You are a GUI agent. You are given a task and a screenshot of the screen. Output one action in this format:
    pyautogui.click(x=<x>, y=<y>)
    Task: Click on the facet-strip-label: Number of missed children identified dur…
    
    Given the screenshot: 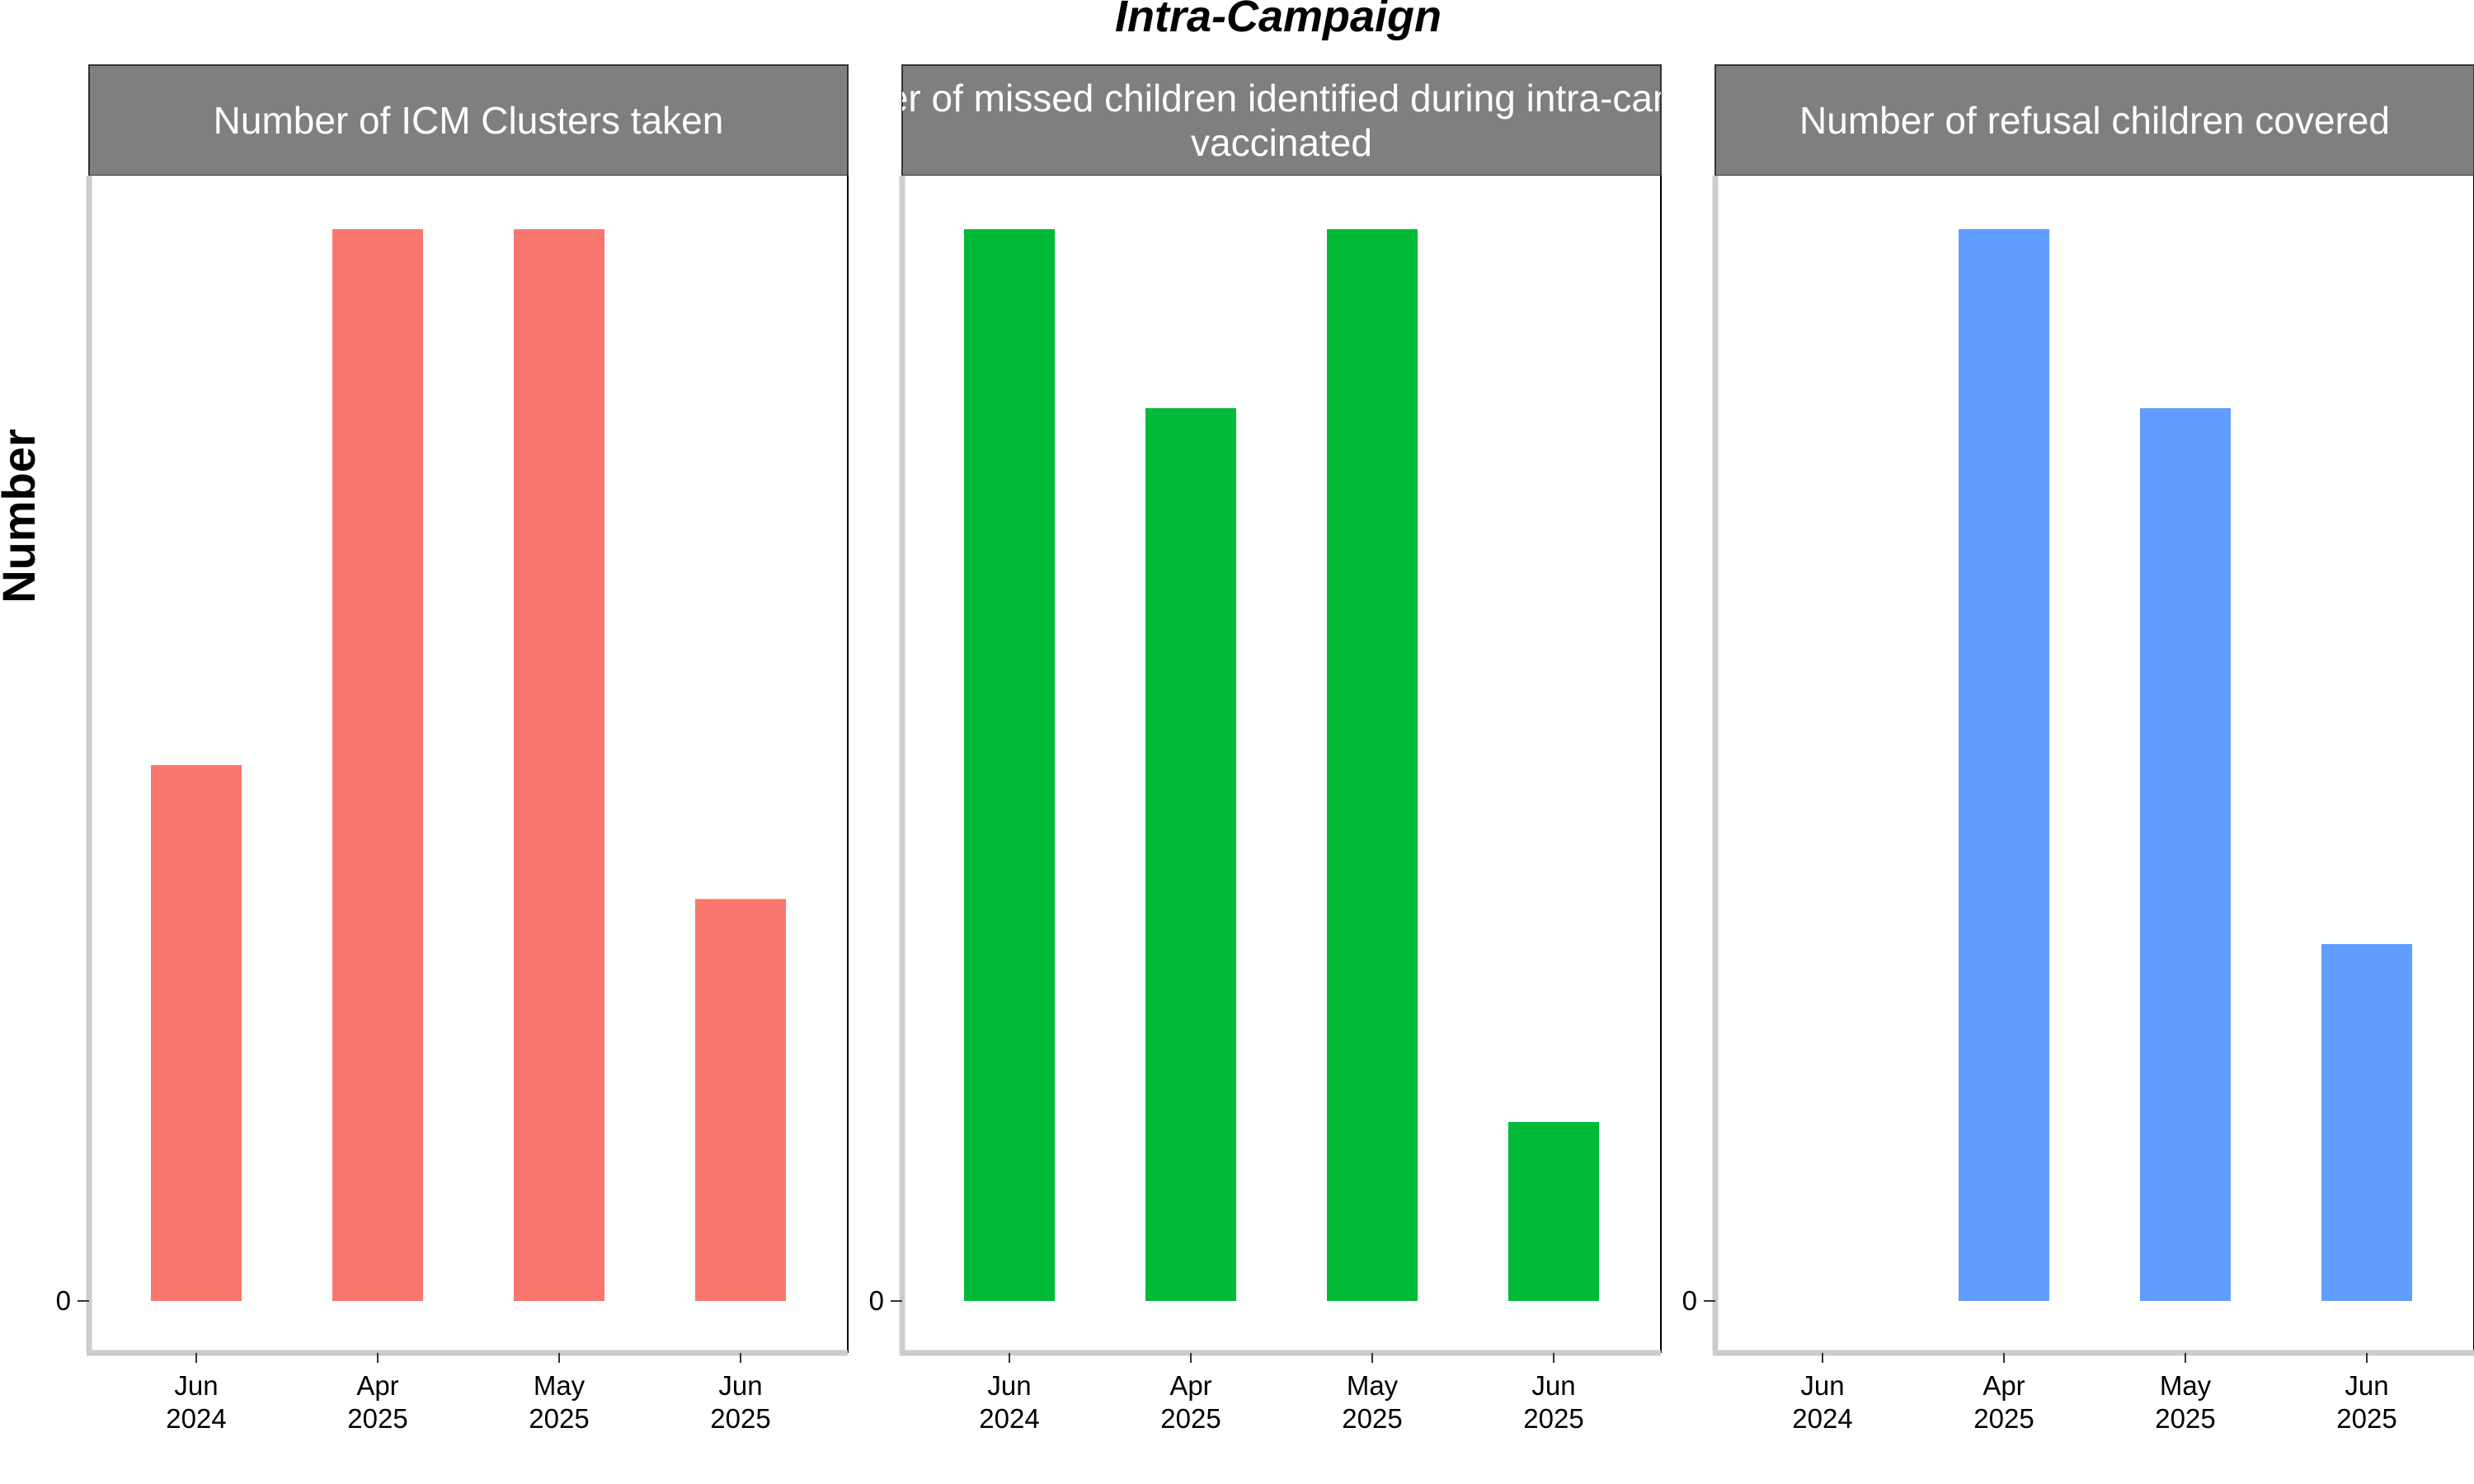 What is the action you would take?
    pyautogui.click(x=1281, y=98)
    